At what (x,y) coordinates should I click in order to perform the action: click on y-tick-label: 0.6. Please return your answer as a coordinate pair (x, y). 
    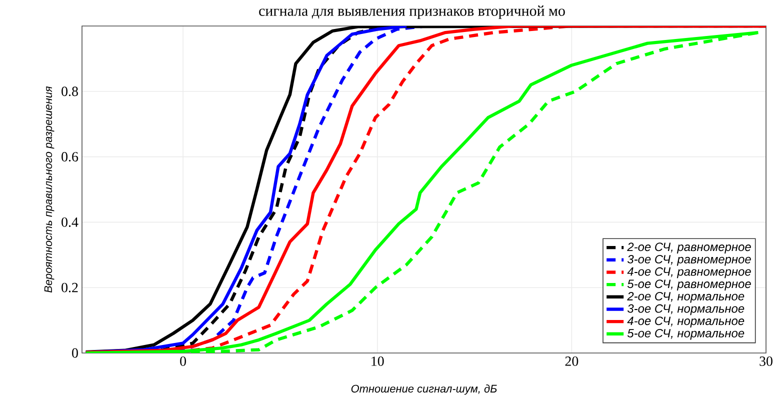
    Looking at the image, I should click on (70, 157).